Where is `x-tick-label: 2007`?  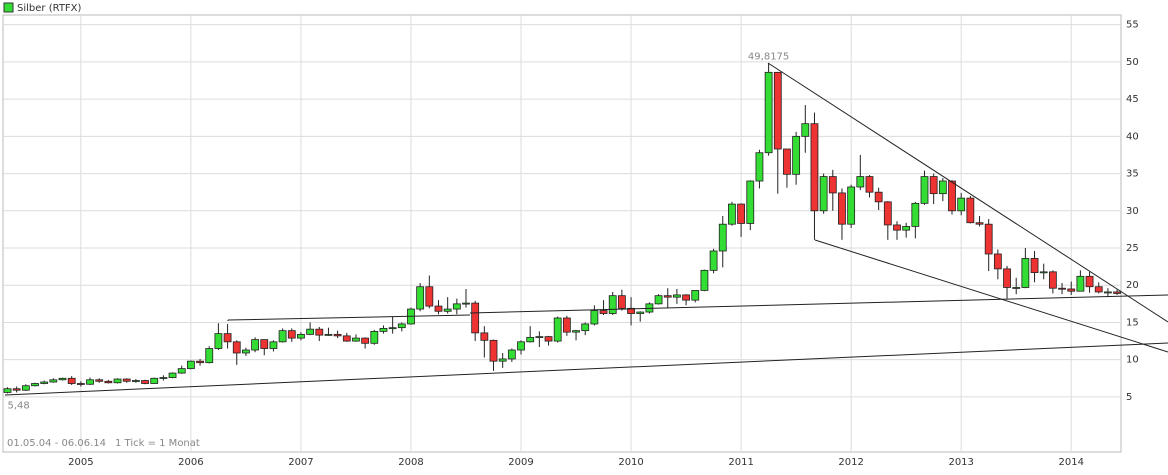 x-tick-label: 2007 is located at coordinates (300, 462).